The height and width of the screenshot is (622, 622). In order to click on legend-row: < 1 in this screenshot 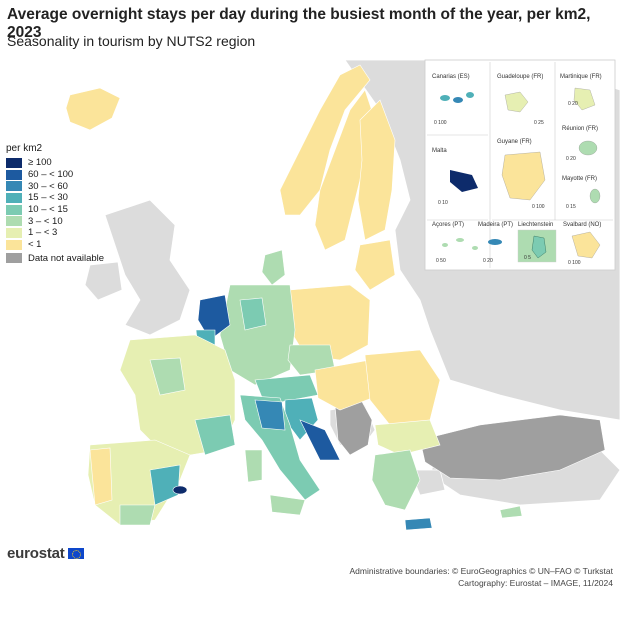, I will do `click(55, 245)`.